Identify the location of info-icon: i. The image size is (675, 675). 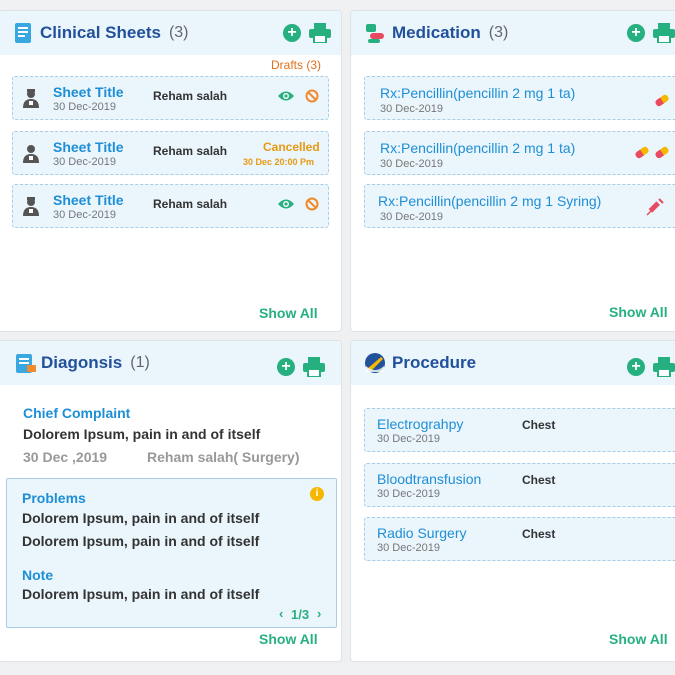
(317, 494).